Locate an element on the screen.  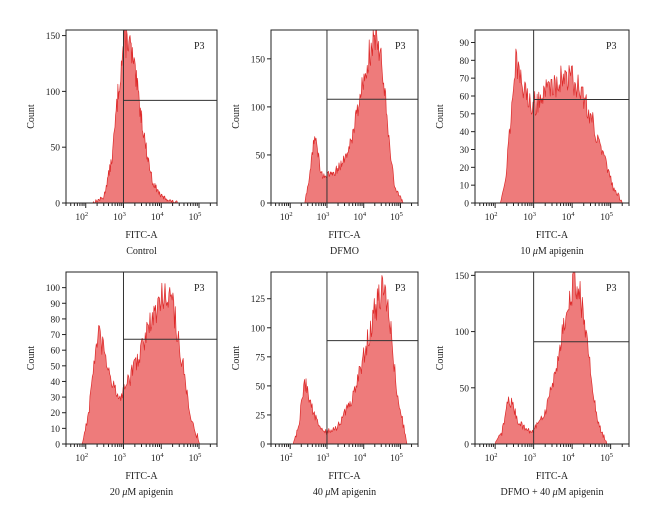
chart-panel: P3 0 50 100 150 10² 10³ 10⁴ 10⁵ FITC-A Count DFMO is located at coordinates (325, 143).